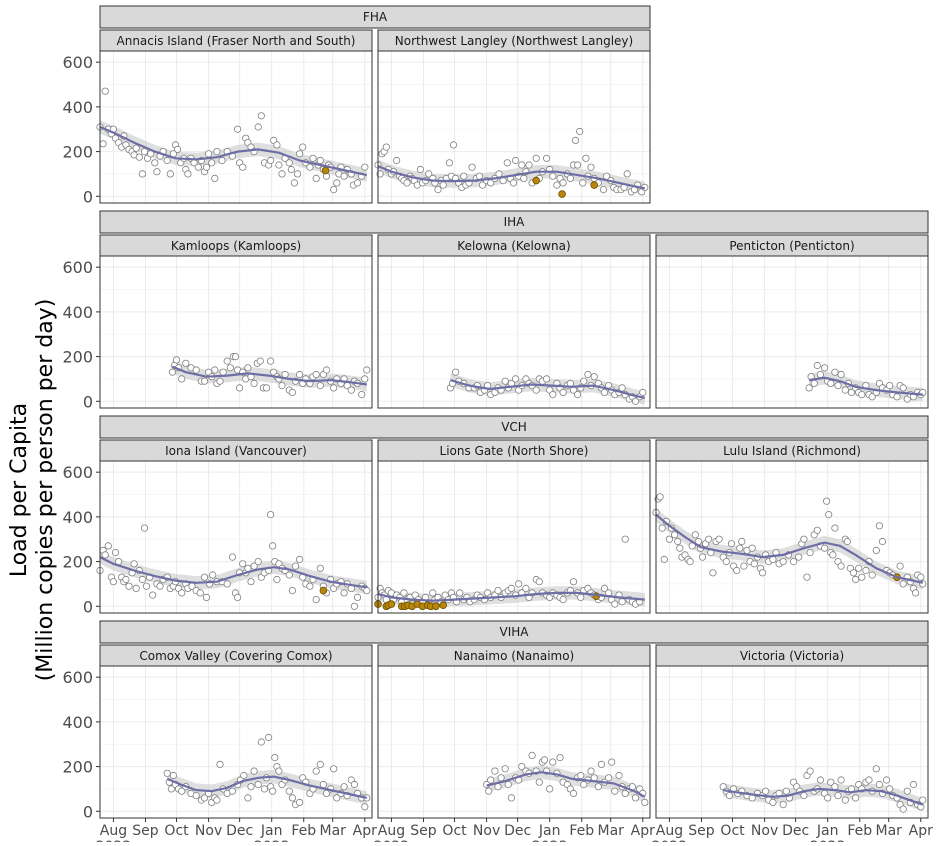 This screenshot has width=943, height=846. I want to click on flagged-data-point, so click(443, 605).